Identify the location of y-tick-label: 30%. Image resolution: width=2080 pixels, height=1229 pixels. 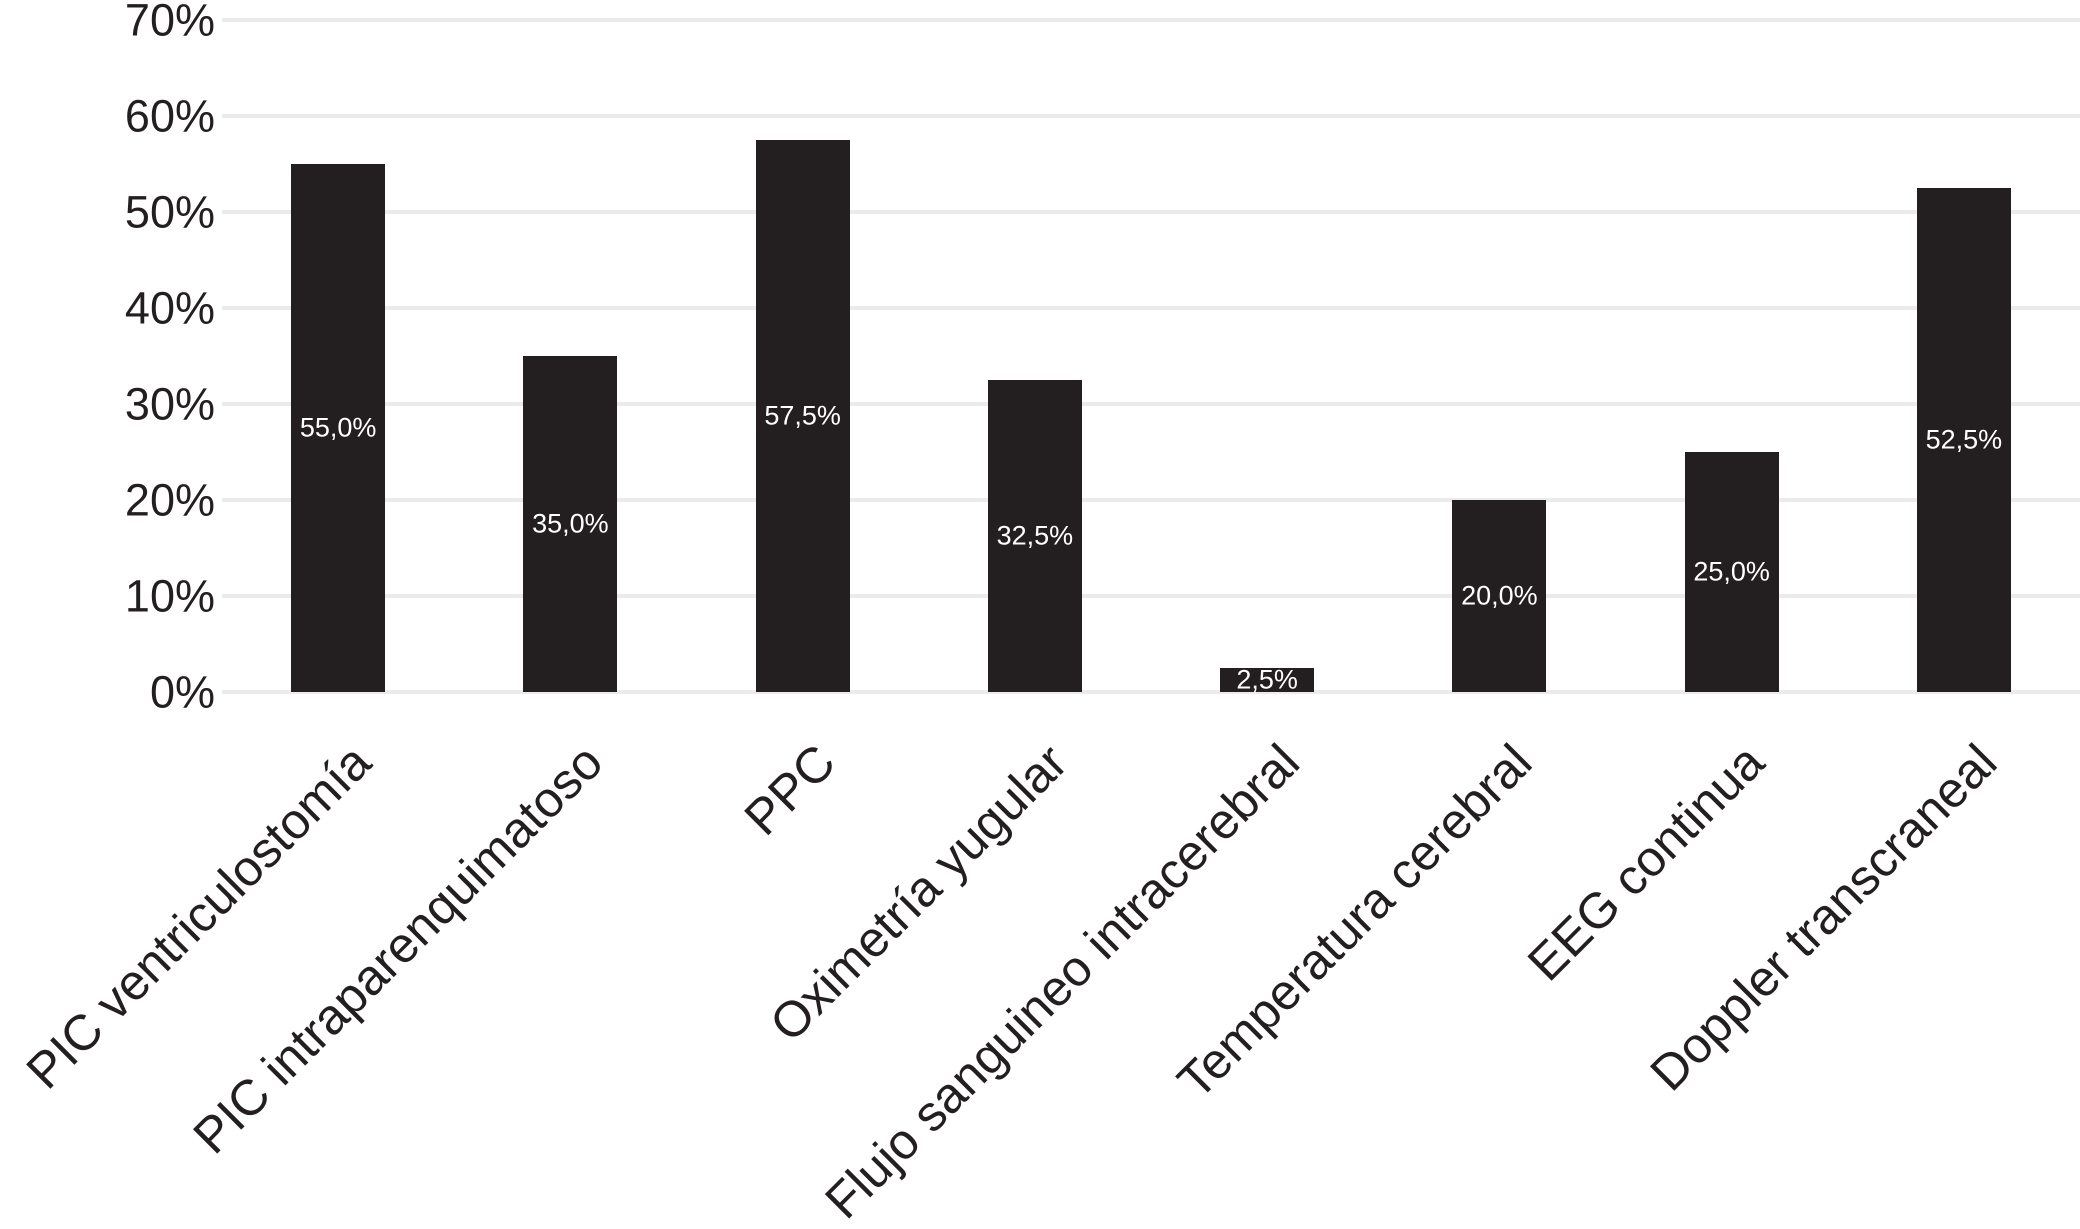
(169, 404).